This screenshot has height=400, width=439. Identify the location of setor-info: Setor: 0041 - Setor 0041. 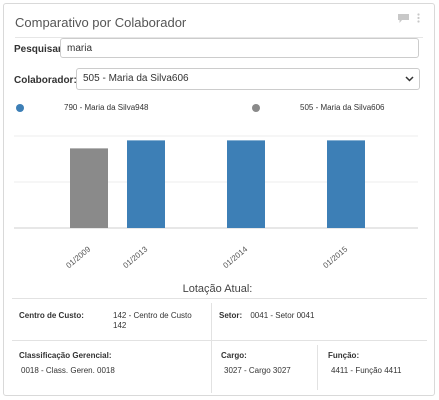
(266, 315).